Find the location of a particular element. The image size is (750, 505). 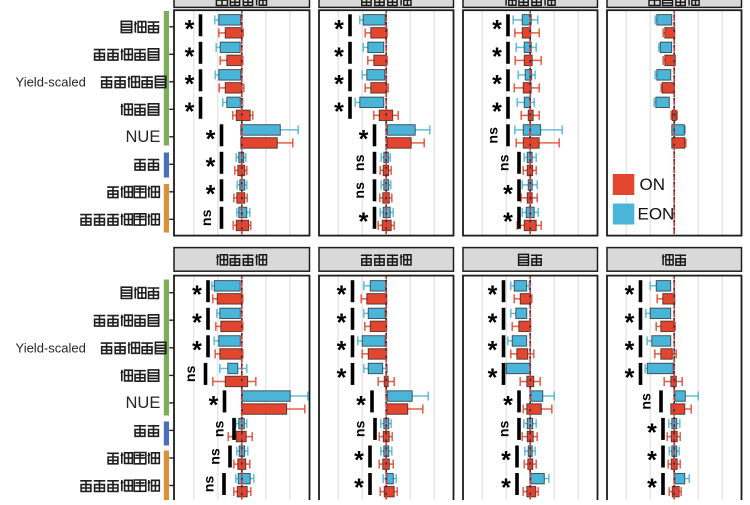

svg-text: EON is located at coordinates (656, 214).